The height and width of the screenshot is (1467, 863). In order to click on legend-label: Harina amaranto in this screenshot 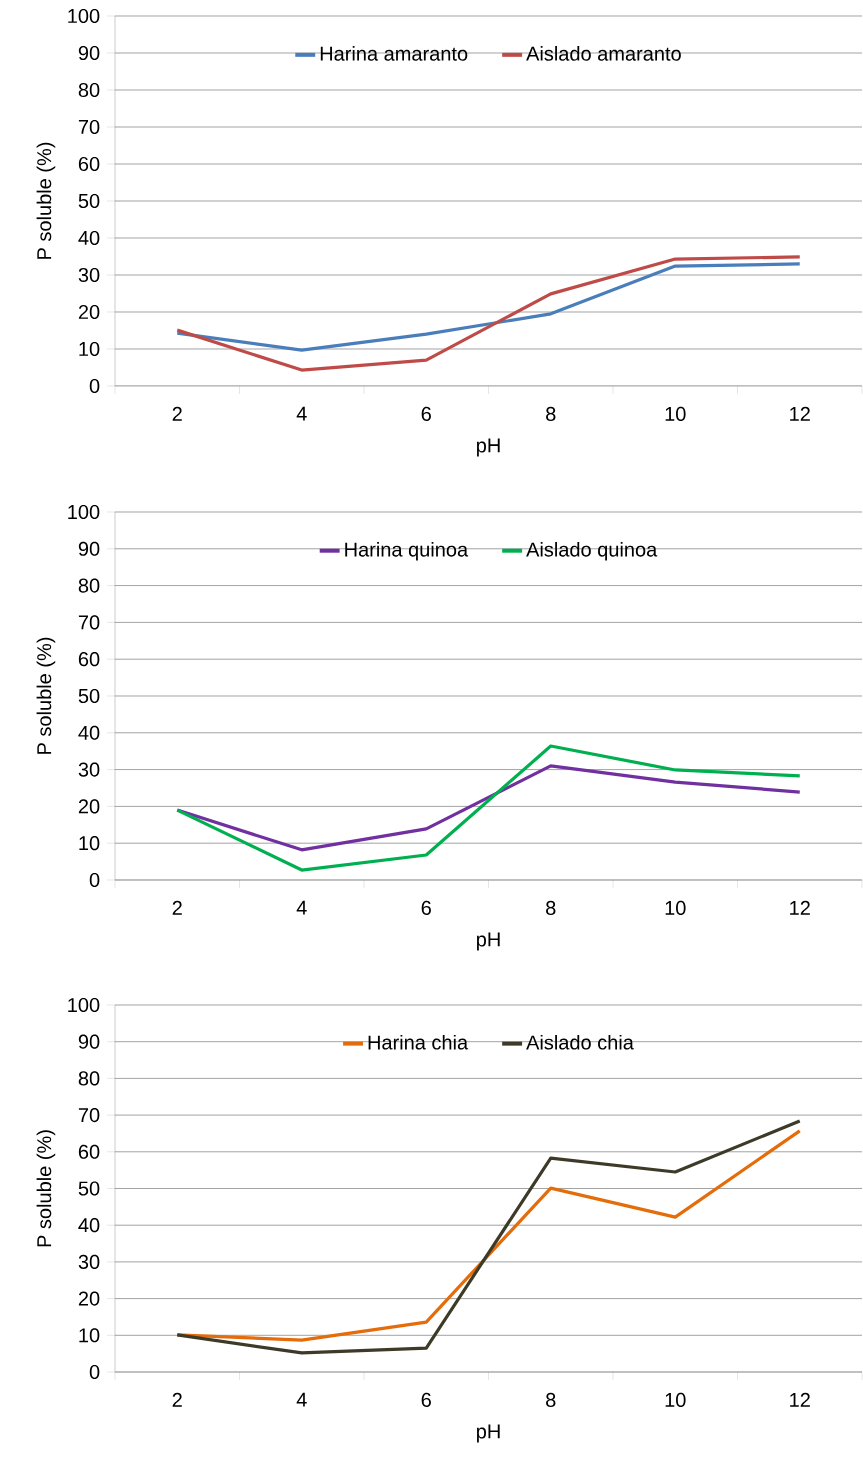, I will do `click(394, 53)`.